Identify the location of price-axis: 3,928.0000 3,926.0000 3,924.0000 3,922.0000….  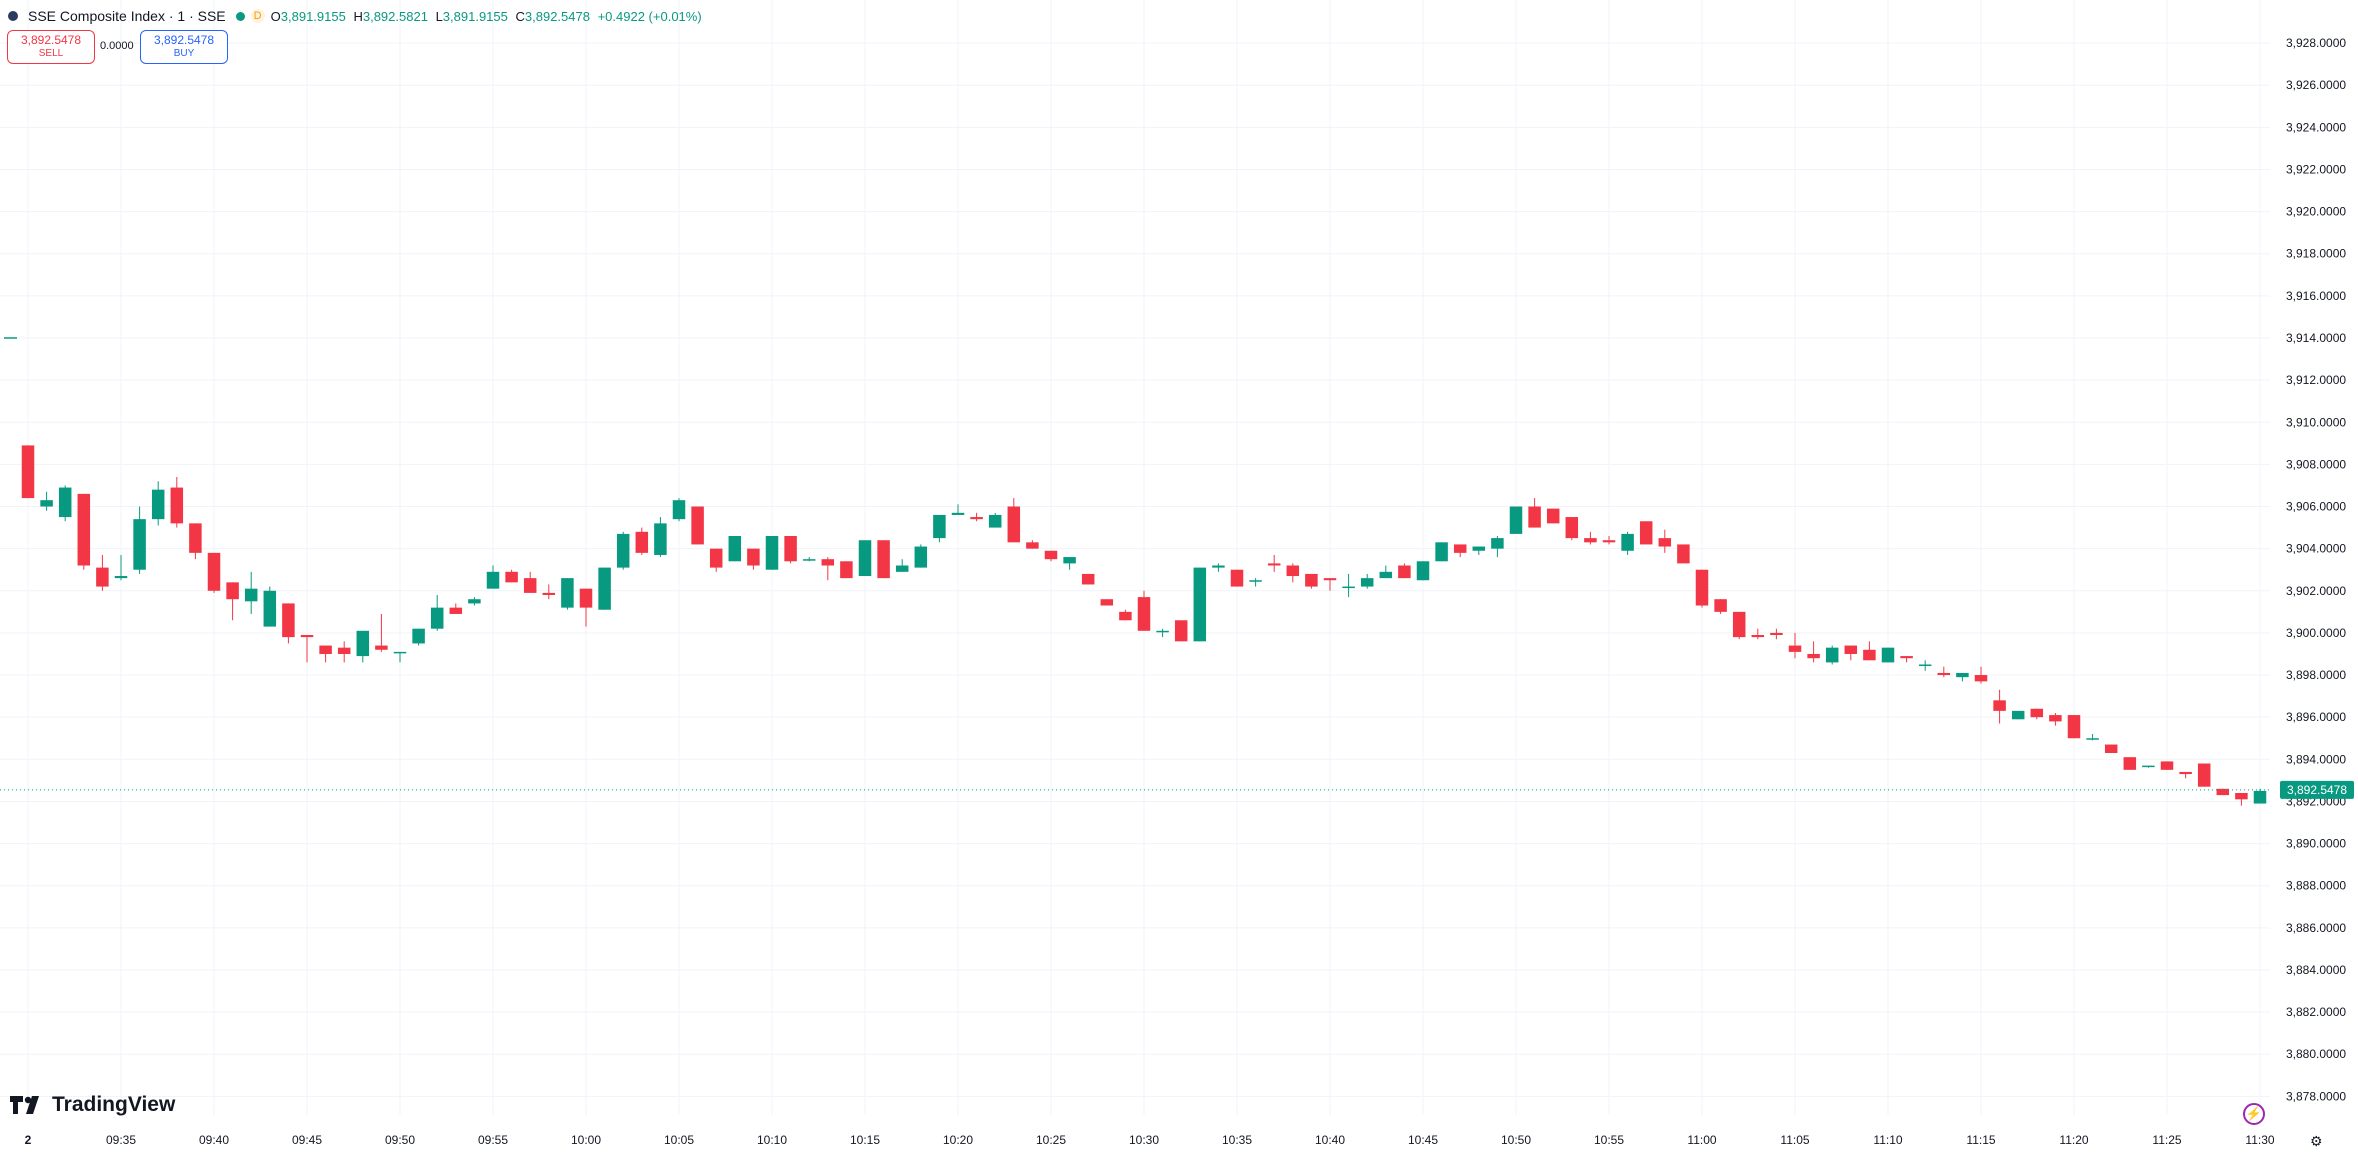
(2316, 569).